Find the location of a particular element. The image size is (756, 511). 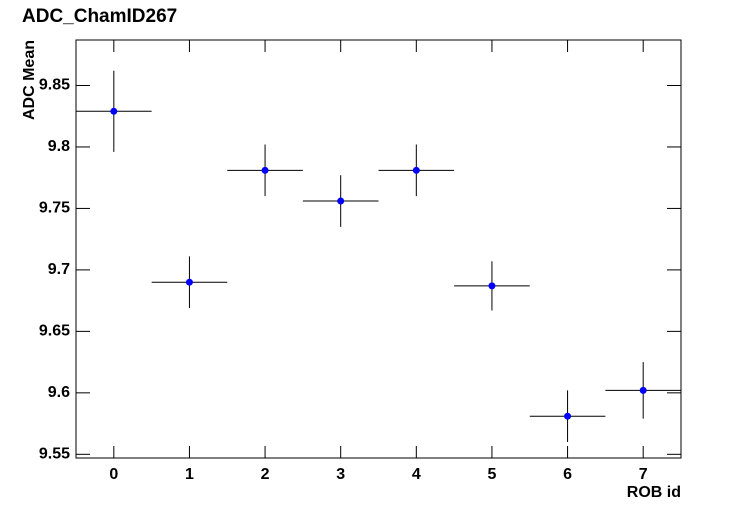

y-tick-label: 9.75 is located at coordinates (54, 208).